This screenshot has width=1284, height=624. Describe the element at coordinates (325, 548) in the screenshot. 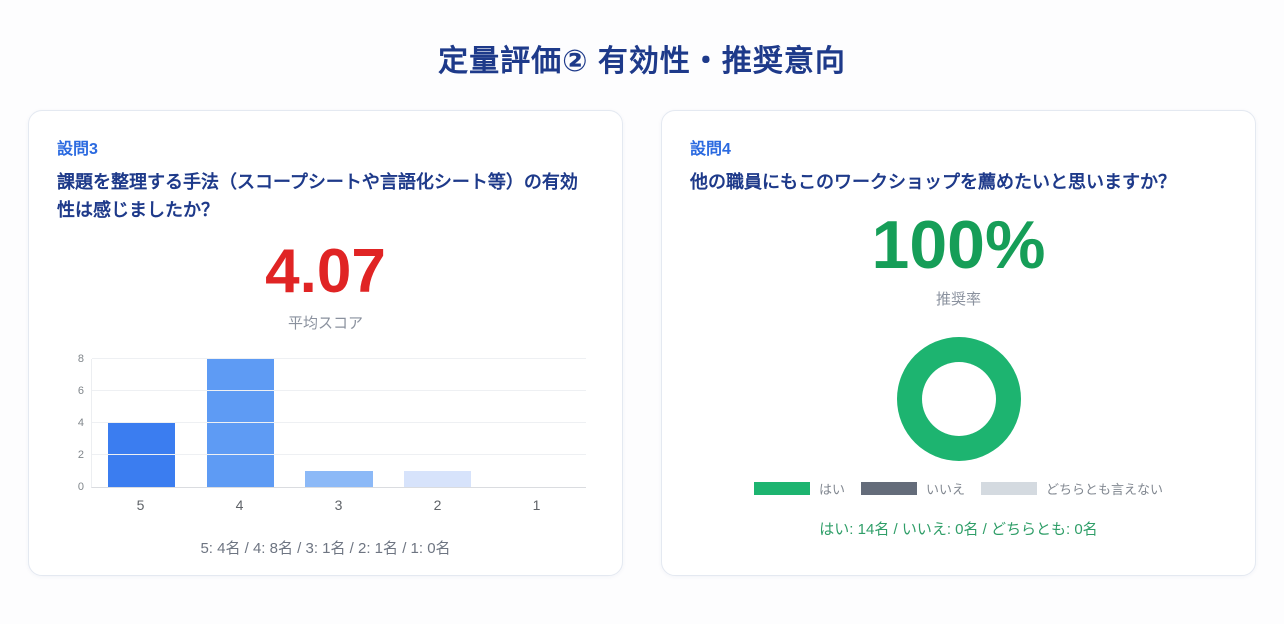

I see `score-distribution-caption: 5: 4名 / 4: 8名 / 3: 1名 / 2: 1名 / 1: 0名` at that location.